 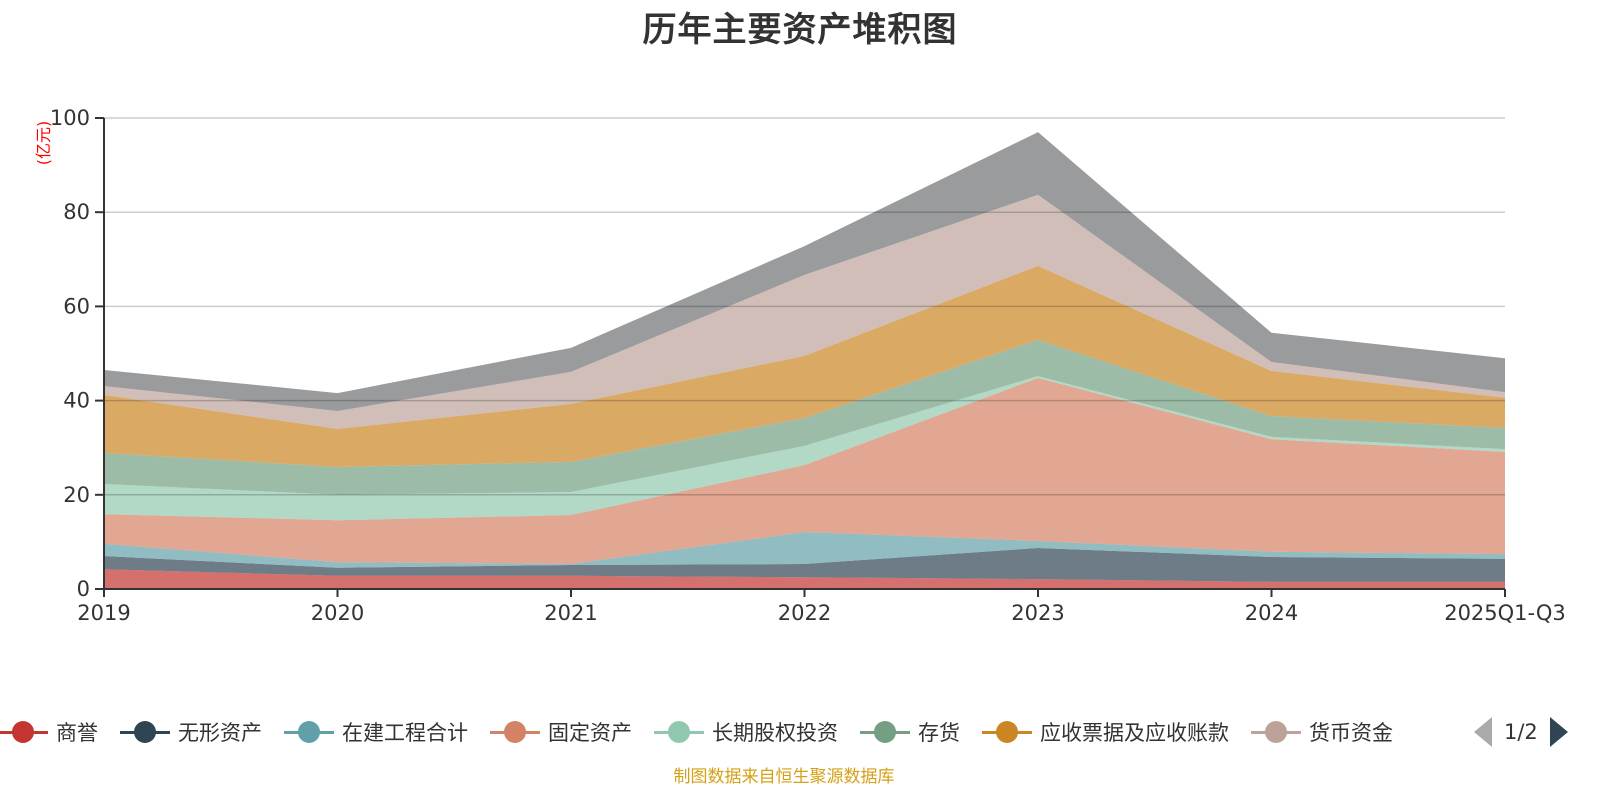 I want to click on y-axis-unit-label: (亿元), so click(x=43, y=143).